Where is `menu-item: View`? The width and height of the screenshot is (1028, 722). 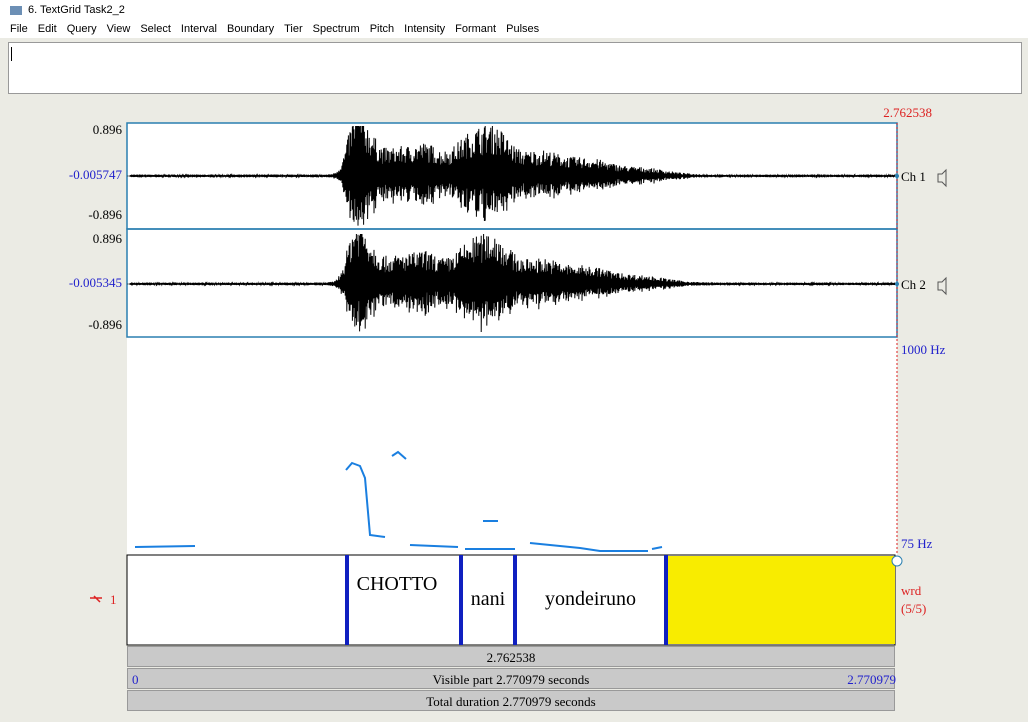 menu-item: View is located at coordinates (118, 29).